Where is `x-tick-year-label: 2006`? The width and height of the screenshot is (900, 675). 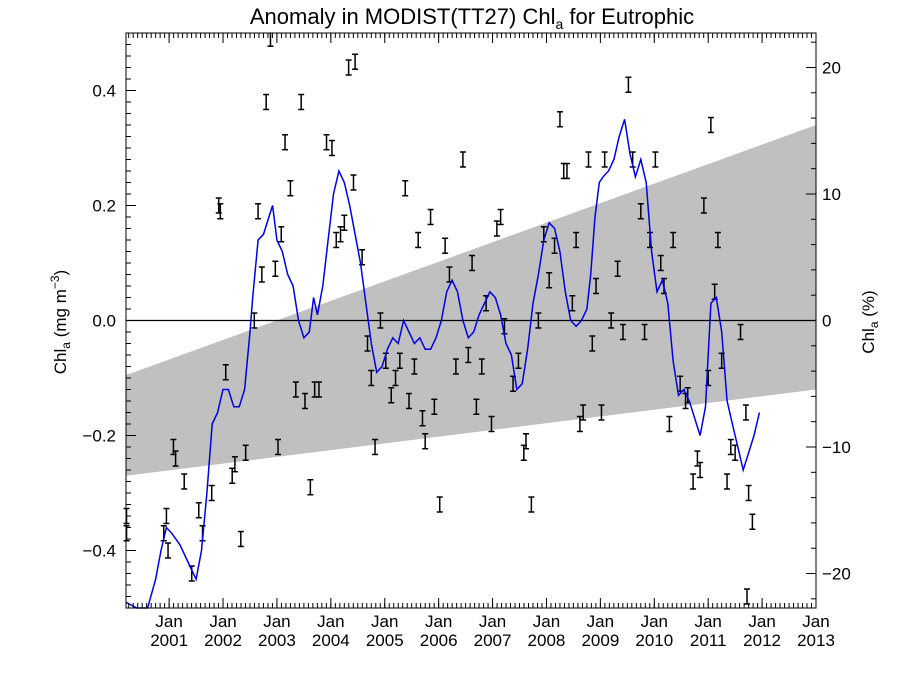 x-tick-year-label: 2006 is located at coordinates (439, 640).